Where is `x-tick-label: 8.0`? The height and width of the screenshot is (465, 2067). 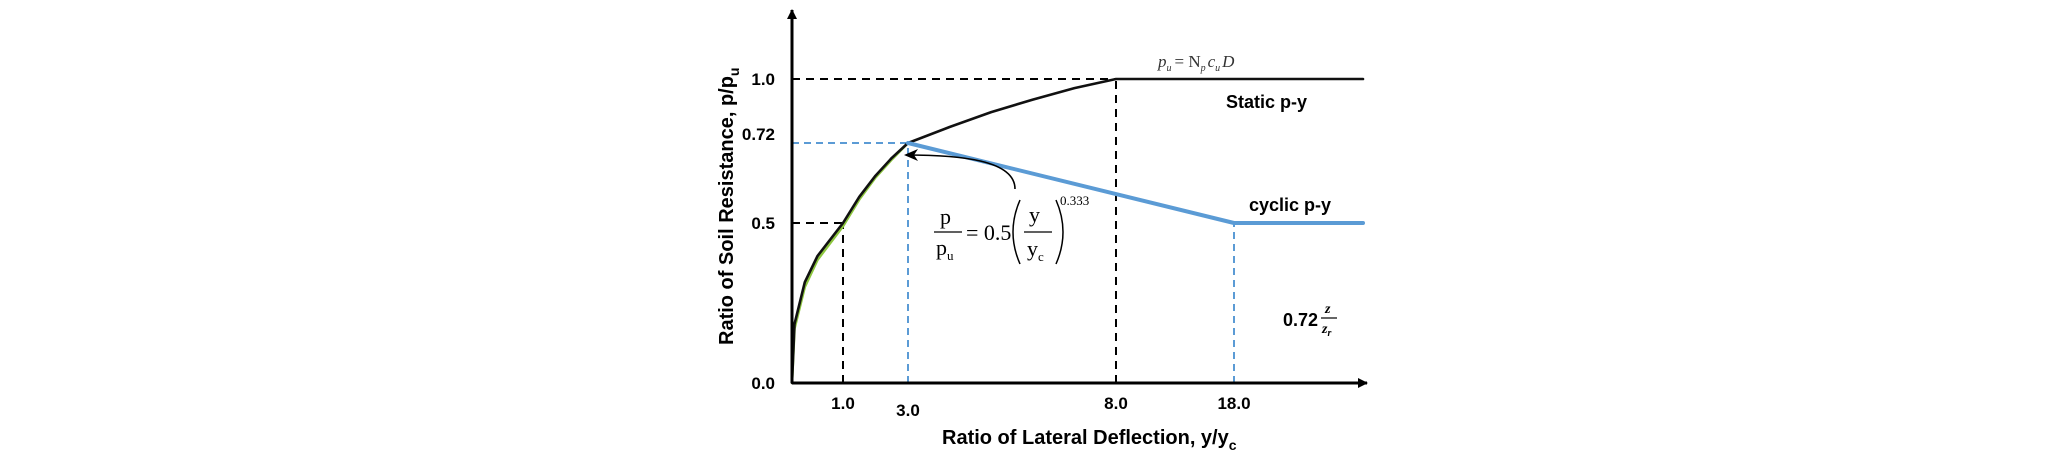 x-tick-label: 8.0 is located at coordinates (1116, 403).